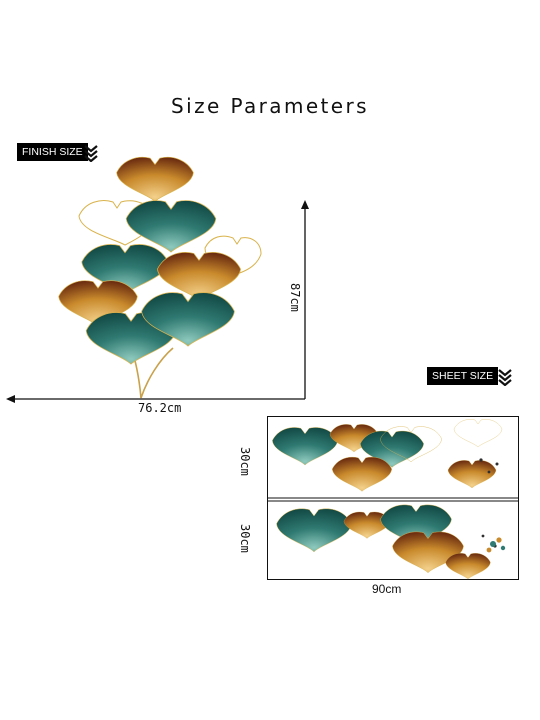 This screenshot has height=720, width=540. I want to click on finish-width-label: 76.2cm, so click(160, 408).